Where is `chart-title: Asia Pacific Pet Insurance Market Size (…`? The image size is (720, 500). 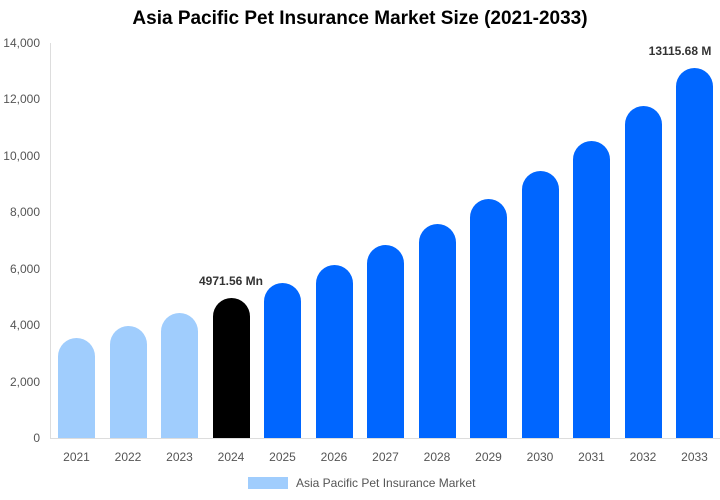 chart-title: Asia Pacific Pet Insurance Market Size (… is located at coordinates (360, 18).